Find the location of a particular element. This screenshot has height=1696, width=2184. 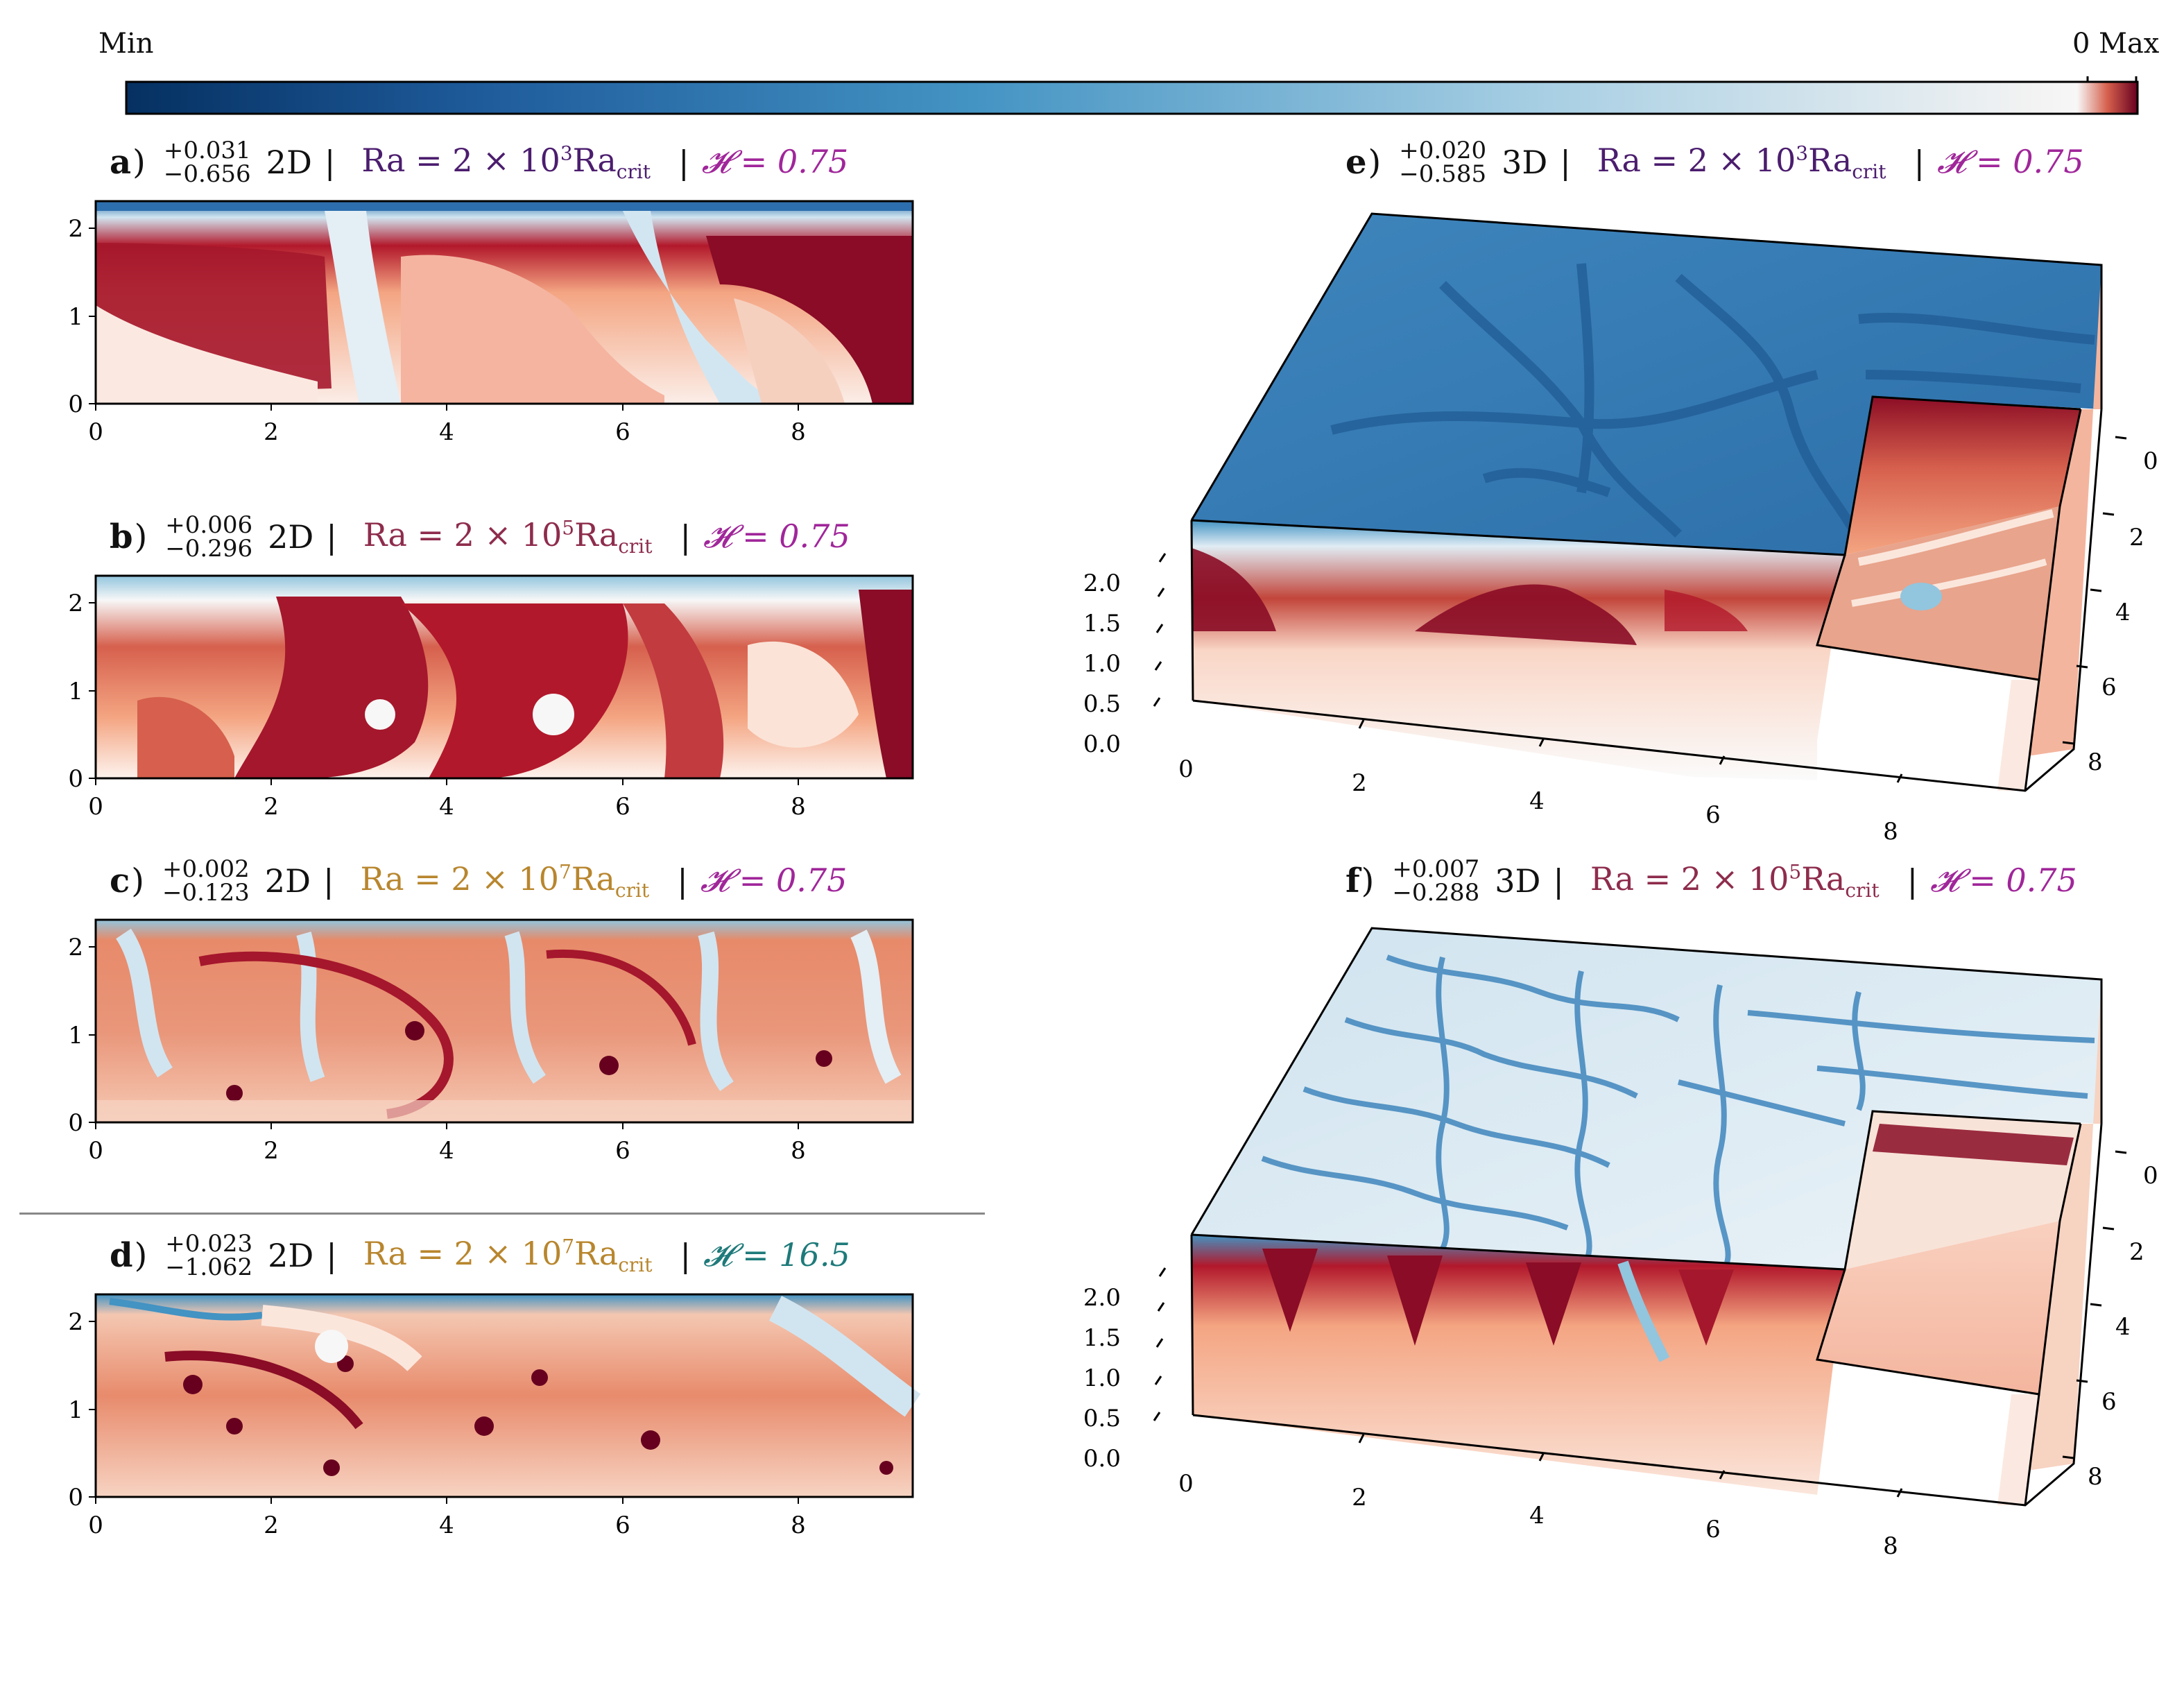

y-tick-label: 1 is located at coordinates (75, 1410).